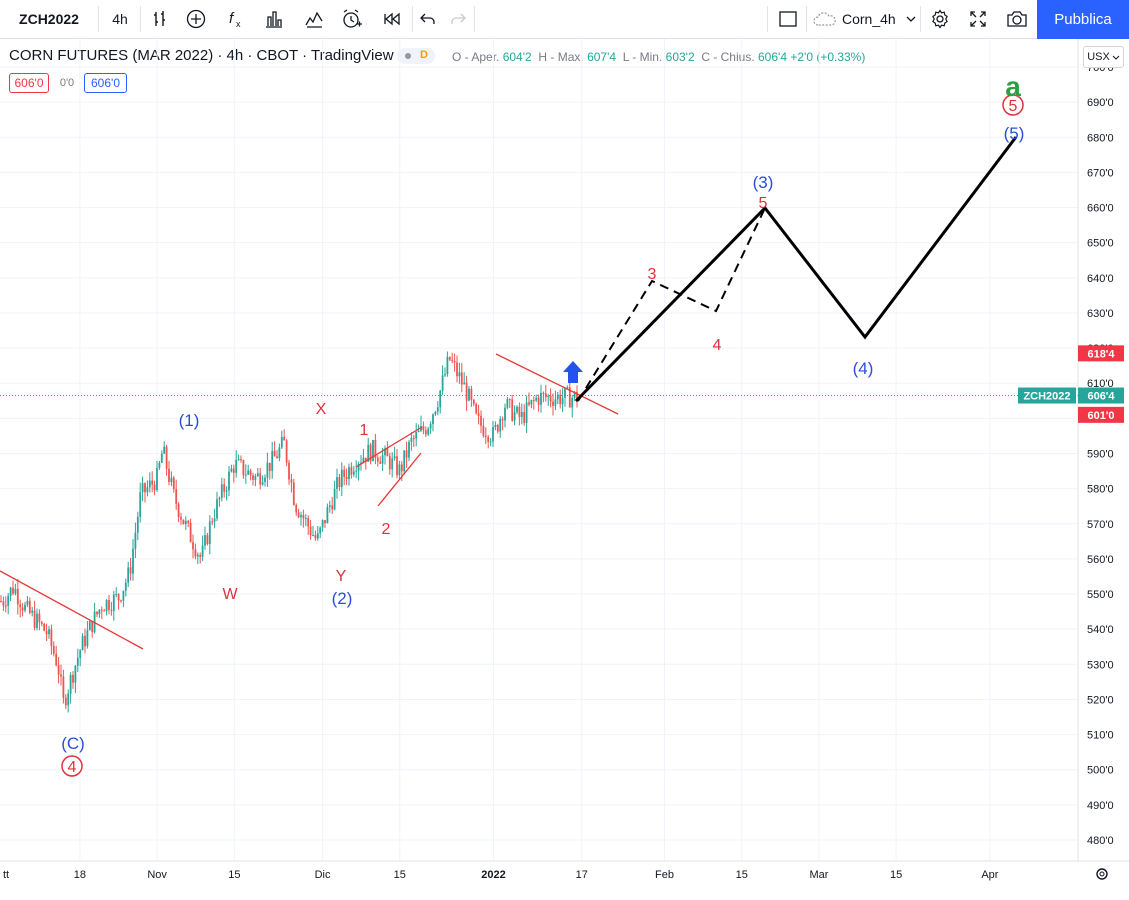 The width and height of the screenshot is (1129, 900). I want to click on market-status-badge: D, so click(416, 56).